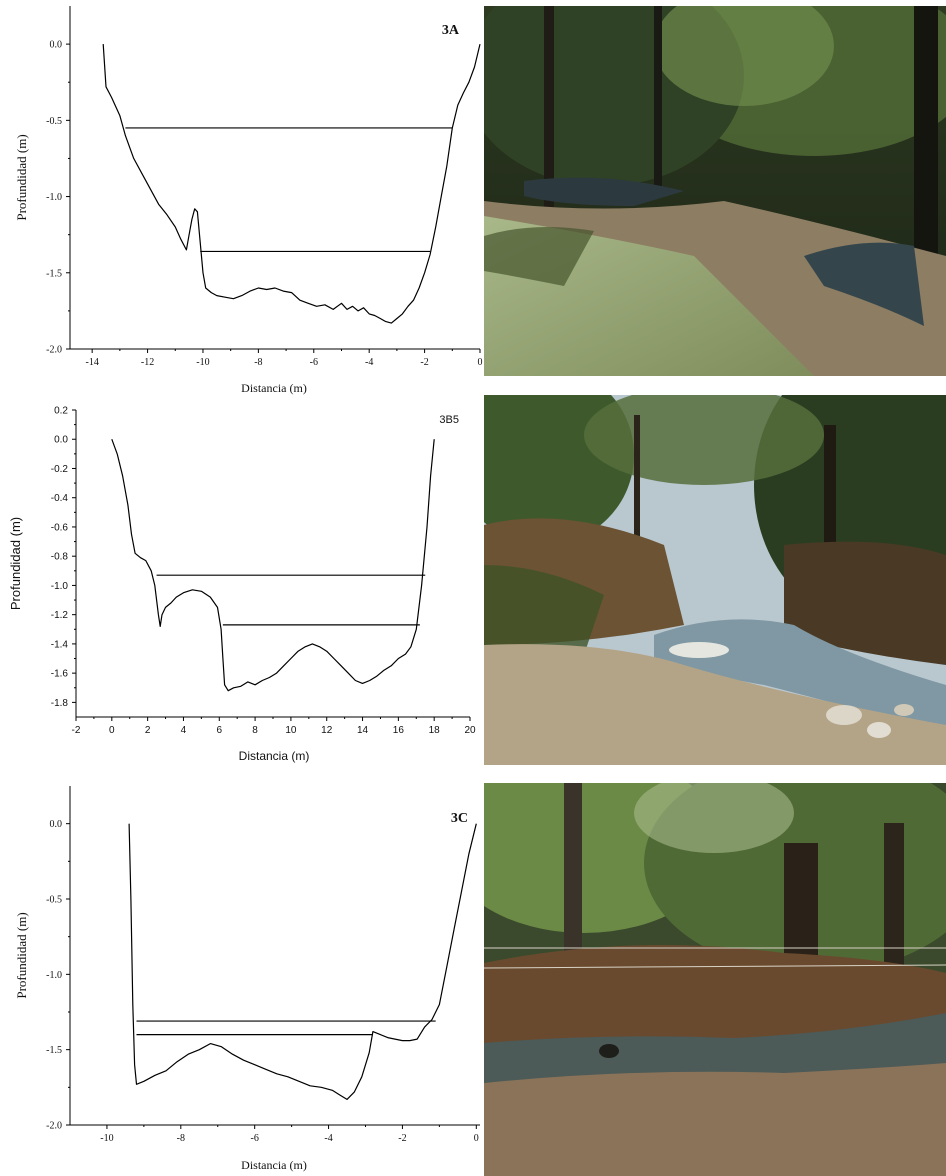 The height and width of the screenshot is (1176, 946). I want to click on x-tick-label: 16, so click(399, 730).